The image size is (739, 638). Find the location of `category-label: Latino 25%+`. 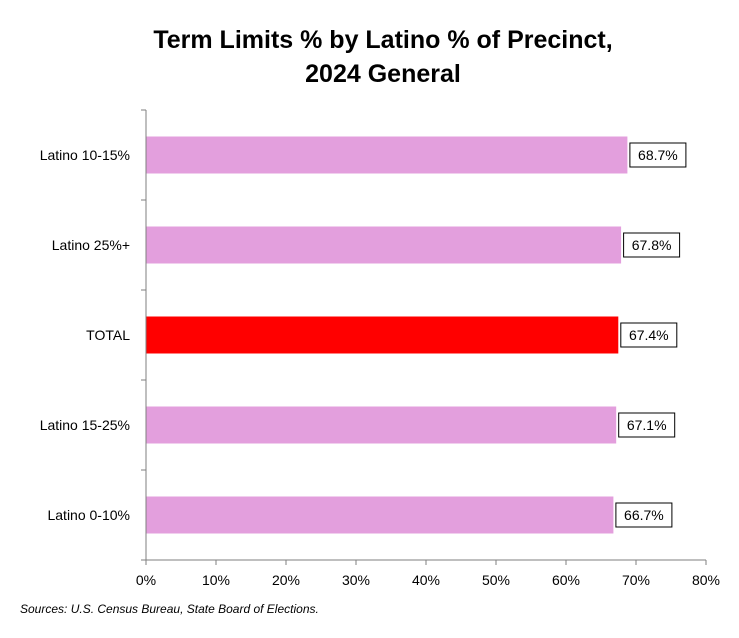

category-label: Latino 25%+ is located at coordinates (91, 245).